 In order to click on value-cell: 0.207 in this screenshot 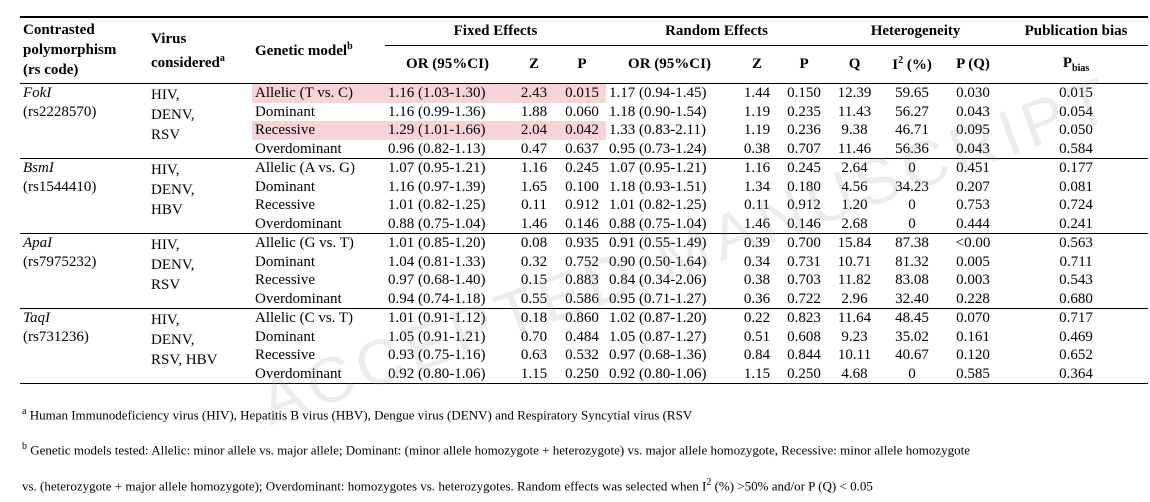, I will do `click(973, 186)`.